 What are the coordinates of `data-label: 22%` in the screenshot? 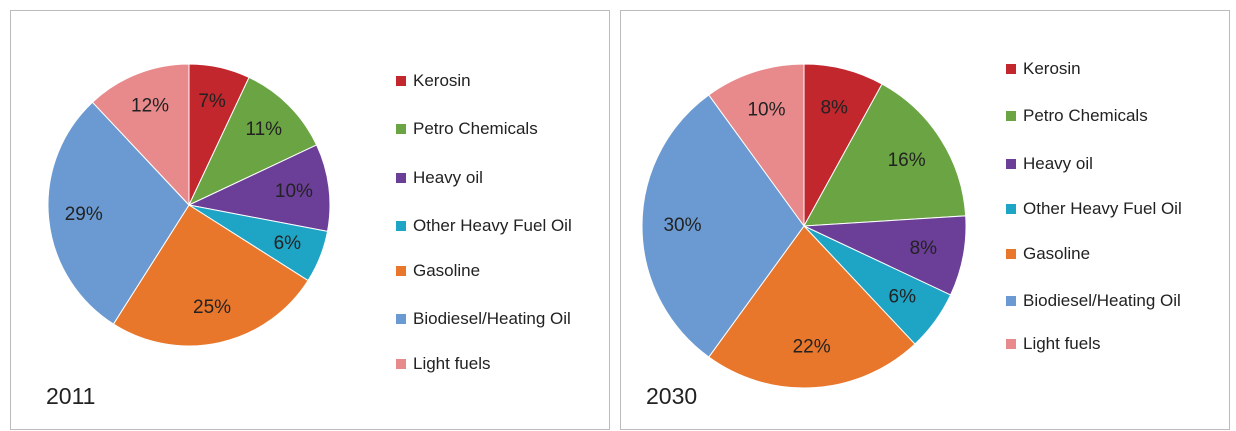 It's located at (812, 346).